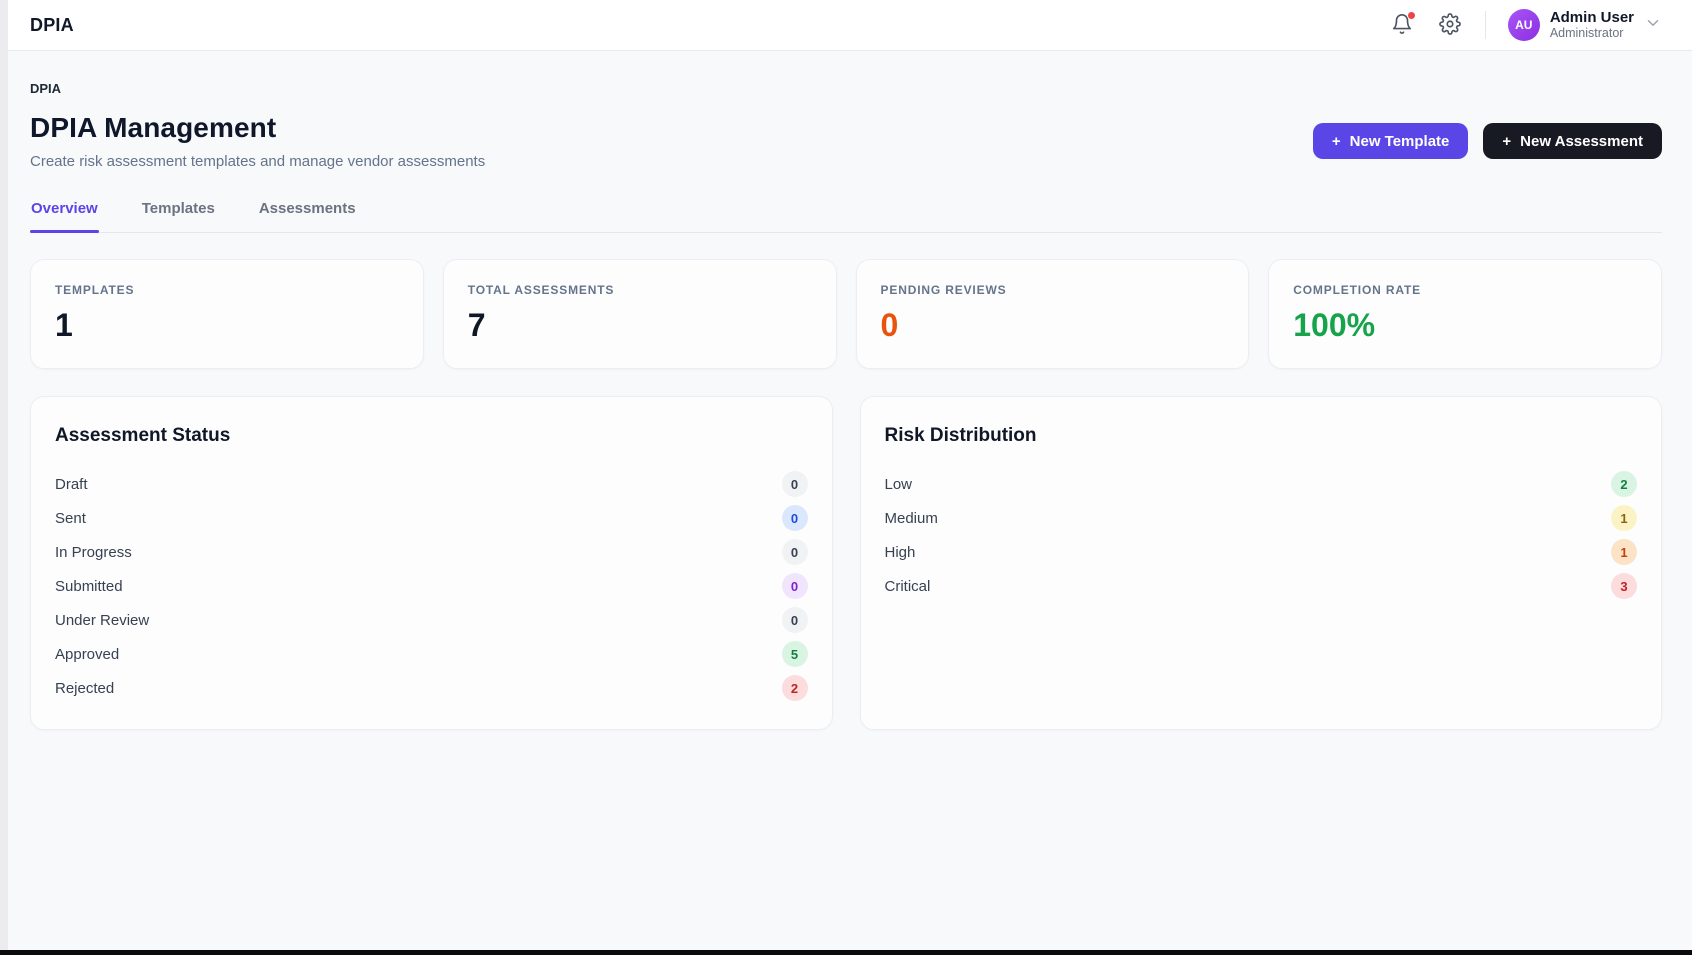  I want to click on stat-value: 7, so click(476, 325).